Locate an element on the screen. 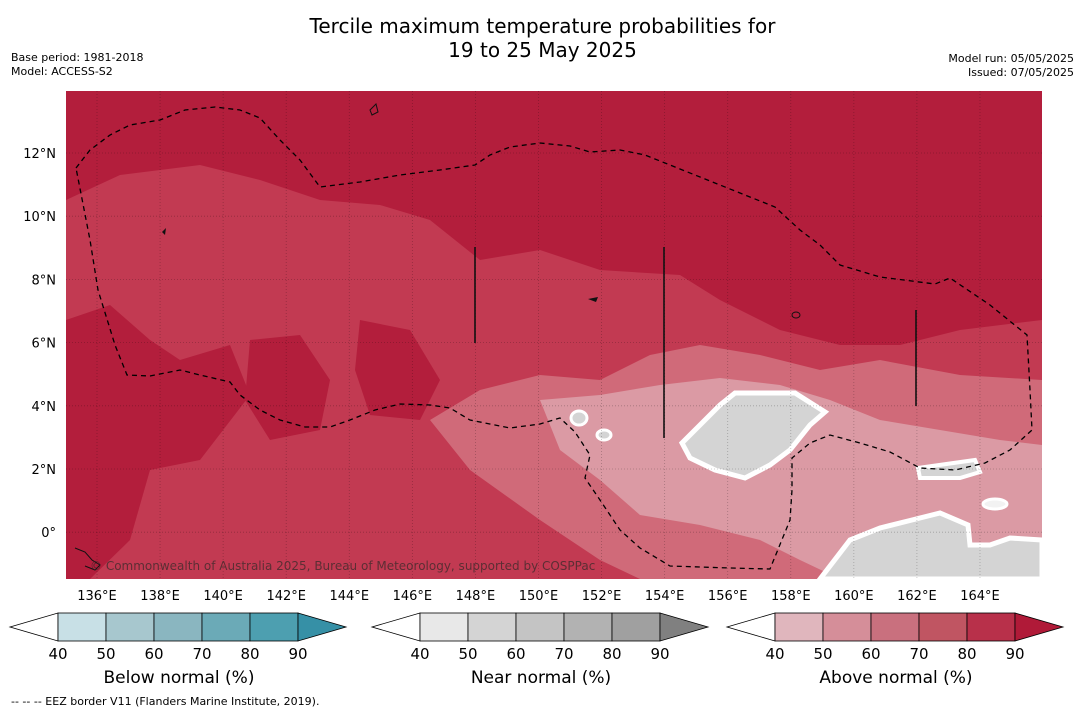  title-line-2: 19 to 25 May 2025 is located at coordinates (542, 50).